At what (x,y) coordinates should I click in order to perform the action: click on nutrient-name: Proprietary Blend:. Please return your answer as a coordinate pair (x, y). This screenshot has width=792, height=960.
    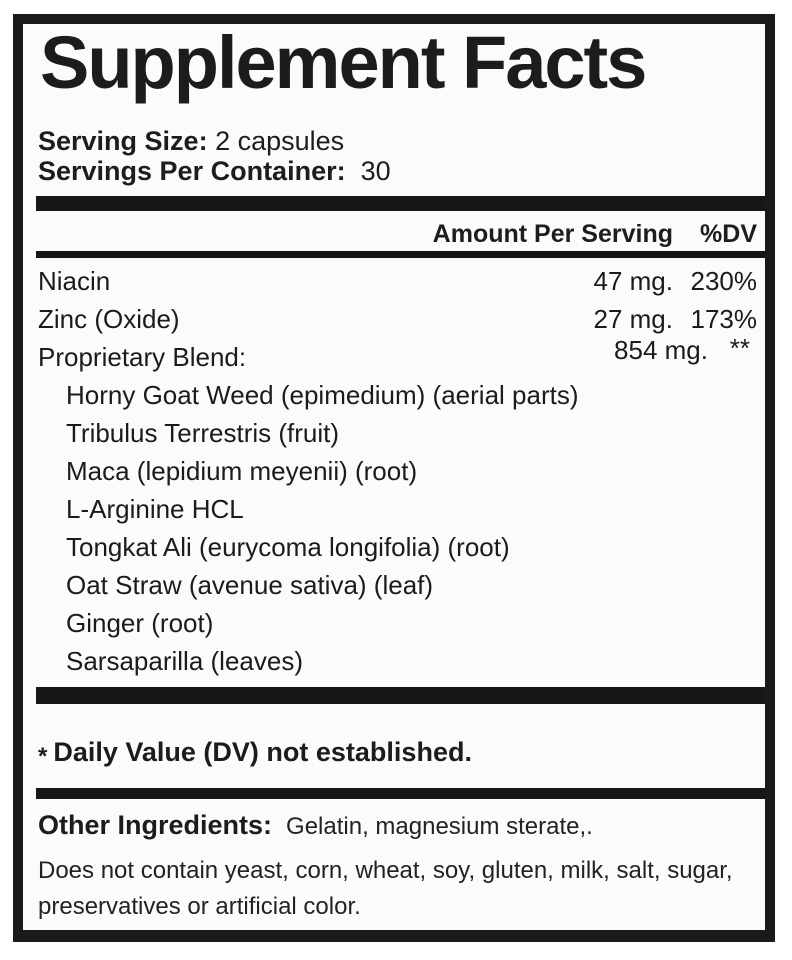
    Looking at the image, I should click on (142, 356).